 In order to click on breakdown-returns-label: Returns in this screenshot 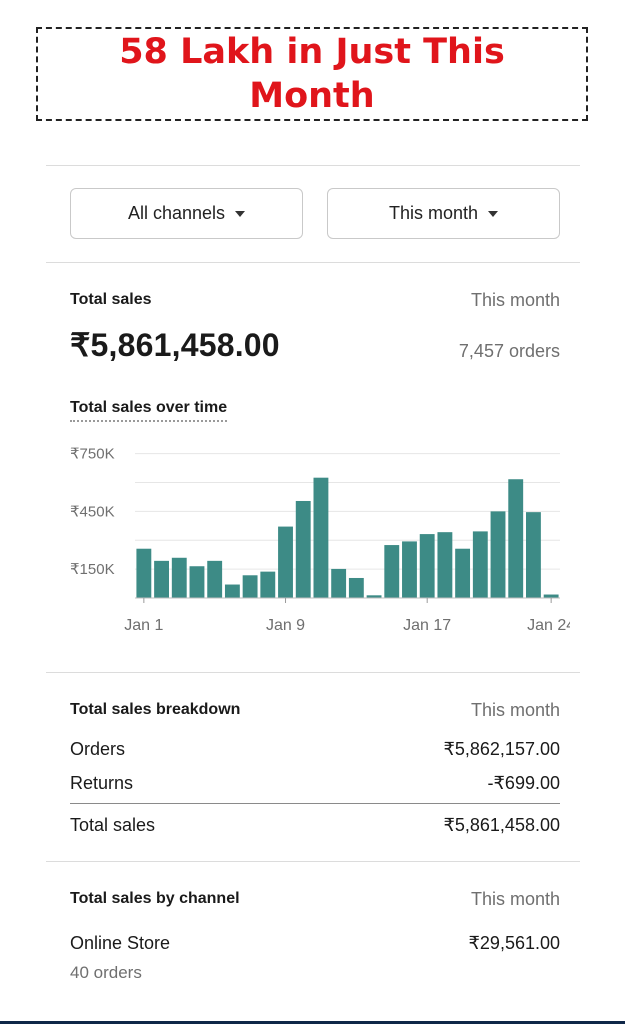, I will do `click(102, 783)`.